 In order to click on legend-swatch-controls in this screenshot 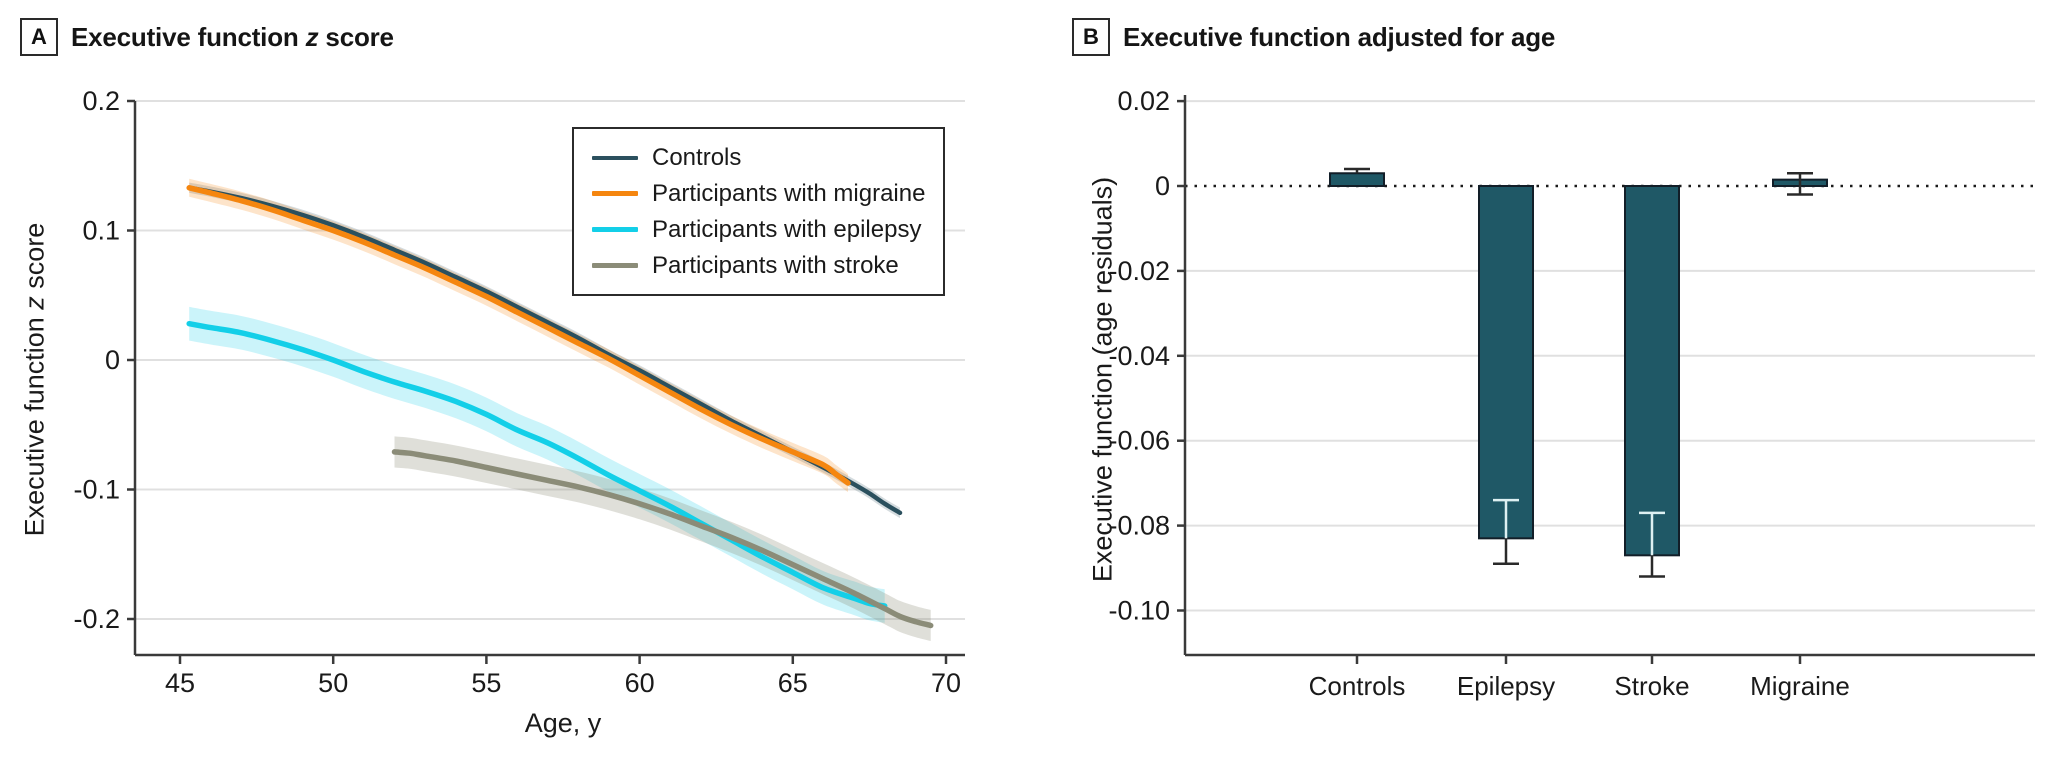, I will do `click(615, 157)`.